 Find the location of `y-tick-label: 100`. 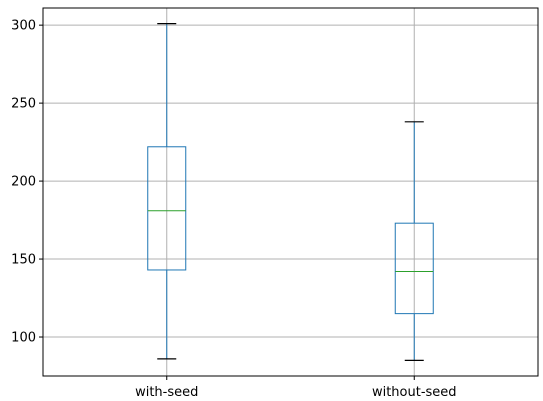

y-tick-label: 100 is located at coordinates (23, 338).